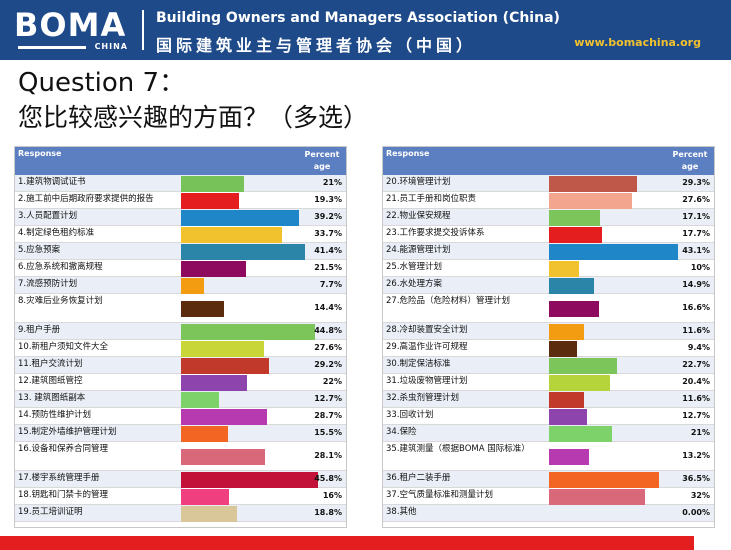  What do you see at coordinates (59, 478) in the screenshot?
I see `row-label: 17.楼宇系统管理手册` at bounding box center [59, 478].